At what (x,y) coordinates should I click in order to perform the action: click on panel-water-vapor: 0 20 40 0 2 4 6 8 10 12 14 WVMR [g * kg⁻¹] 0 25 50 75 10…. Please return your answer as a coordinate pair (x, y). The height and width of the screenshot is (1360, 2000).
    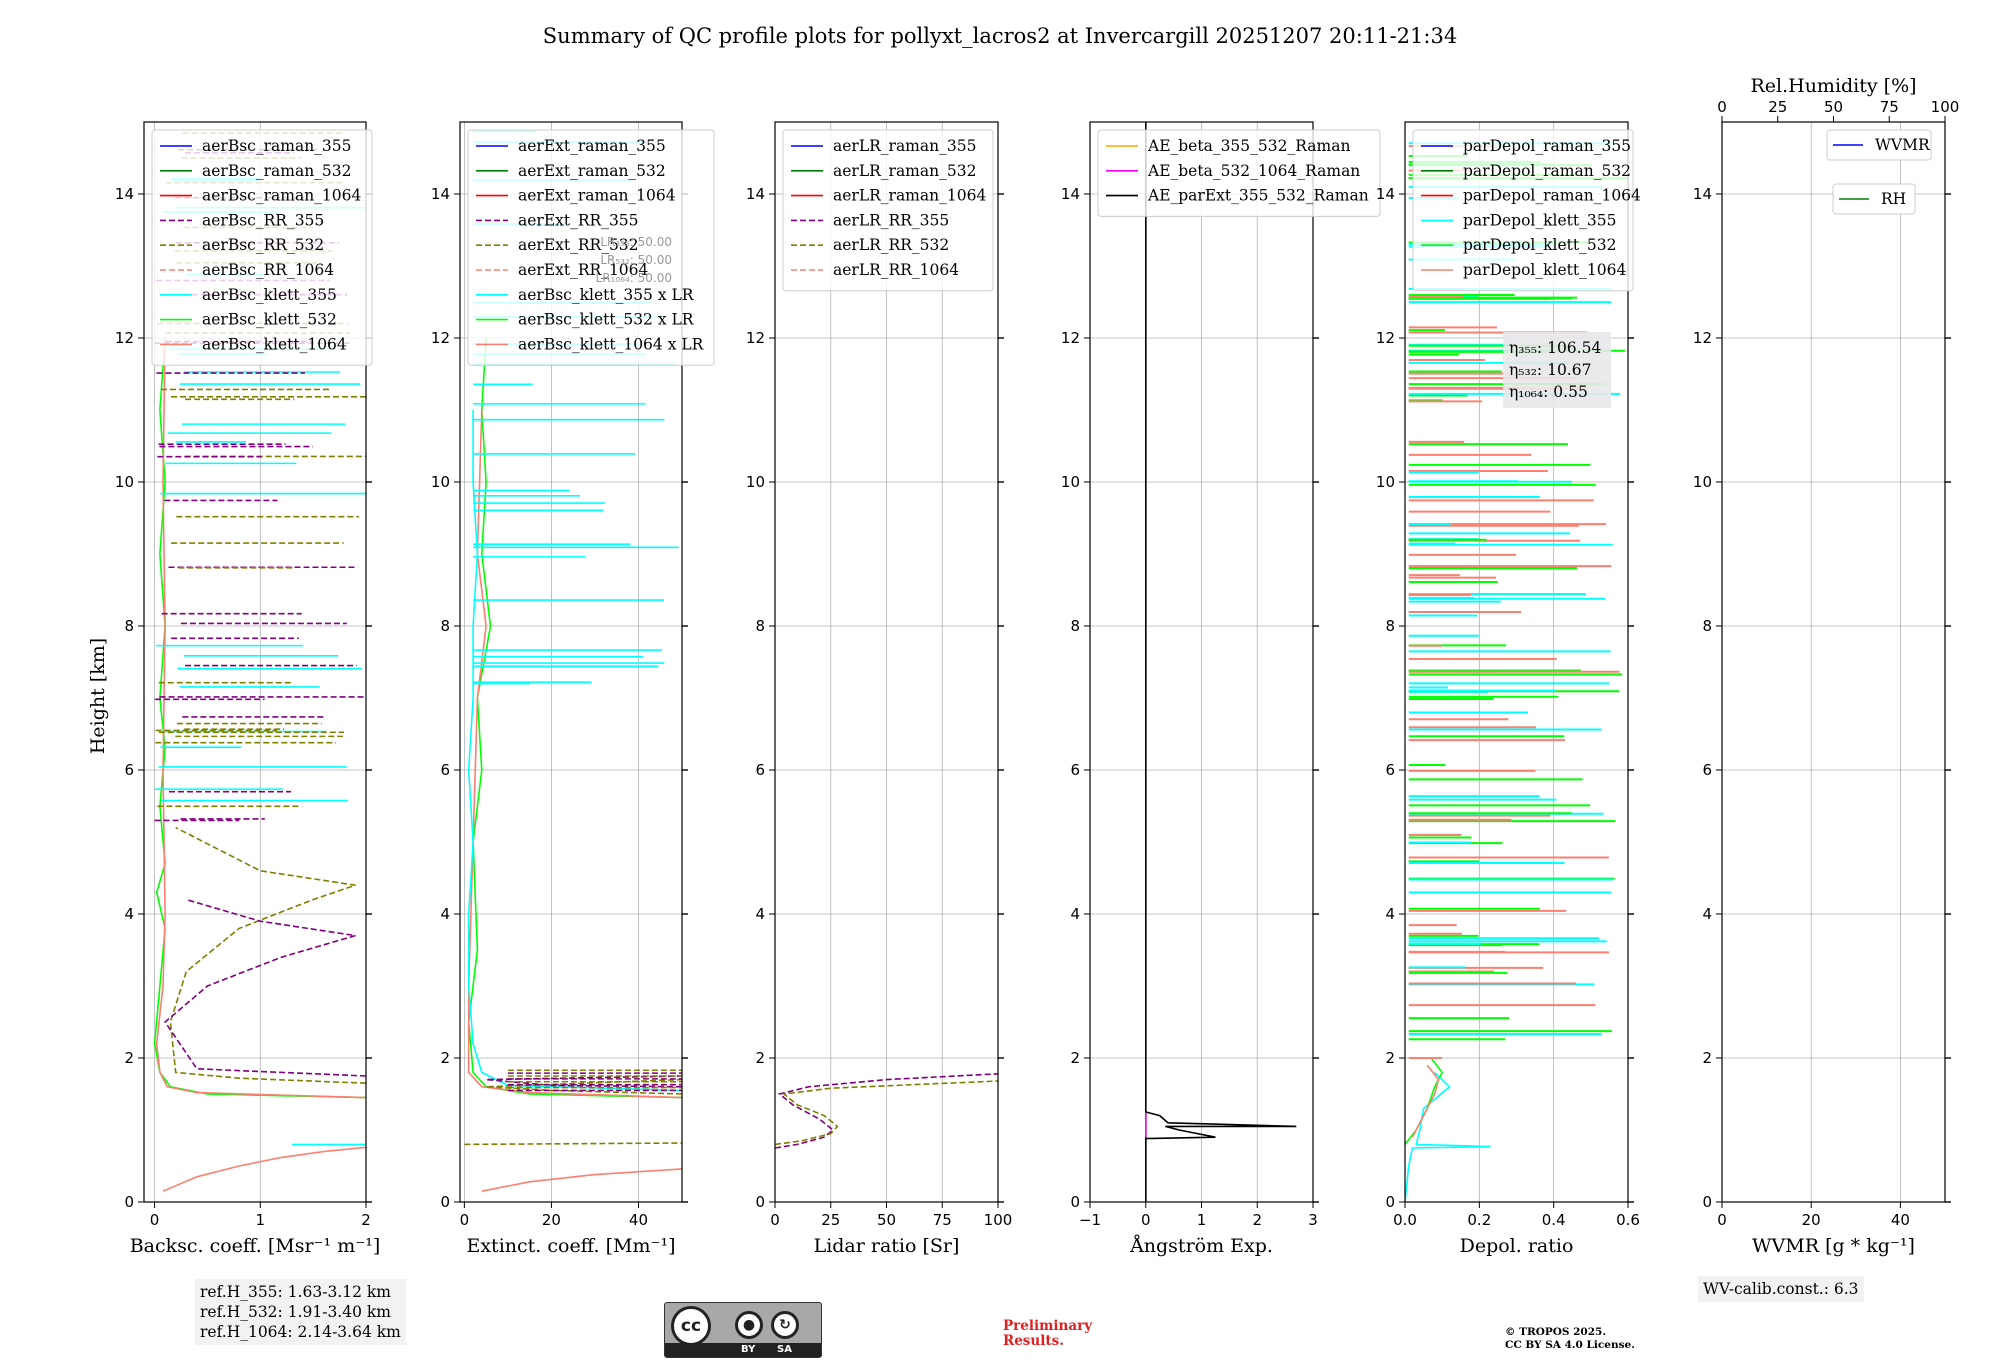
    Looking at the image, I should click on (1826, 666).